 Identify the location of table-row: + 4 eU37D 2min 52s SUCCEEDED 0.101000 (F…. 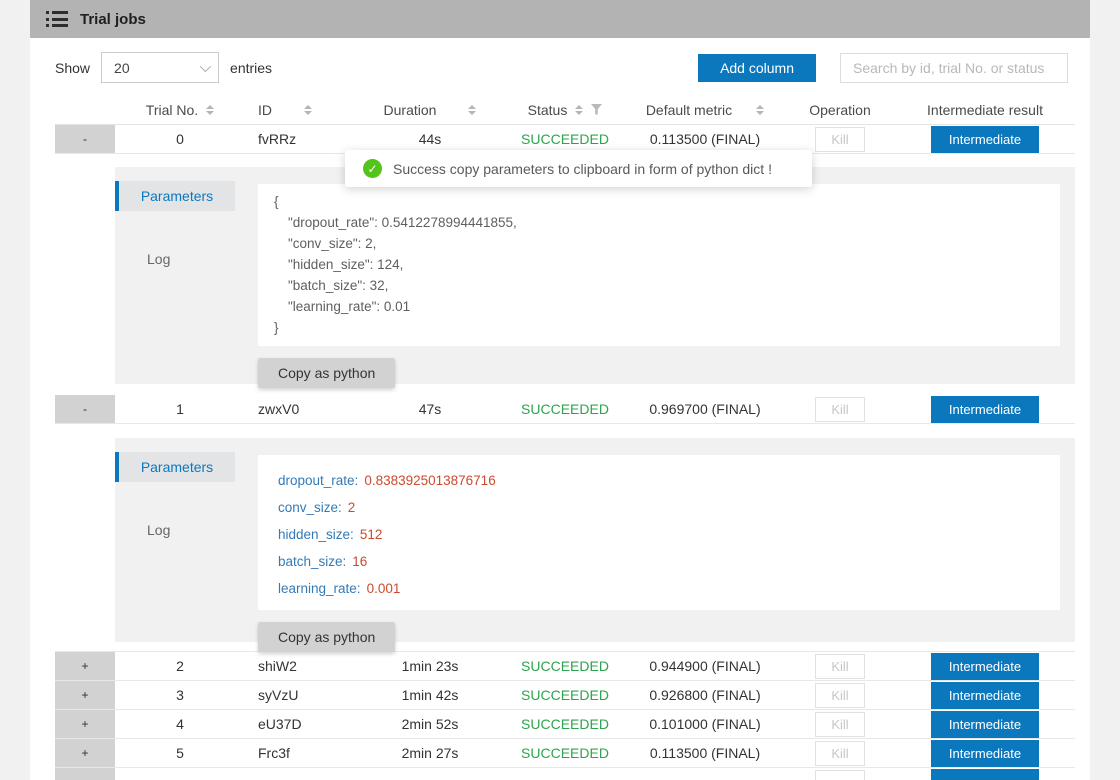
(565, 724).